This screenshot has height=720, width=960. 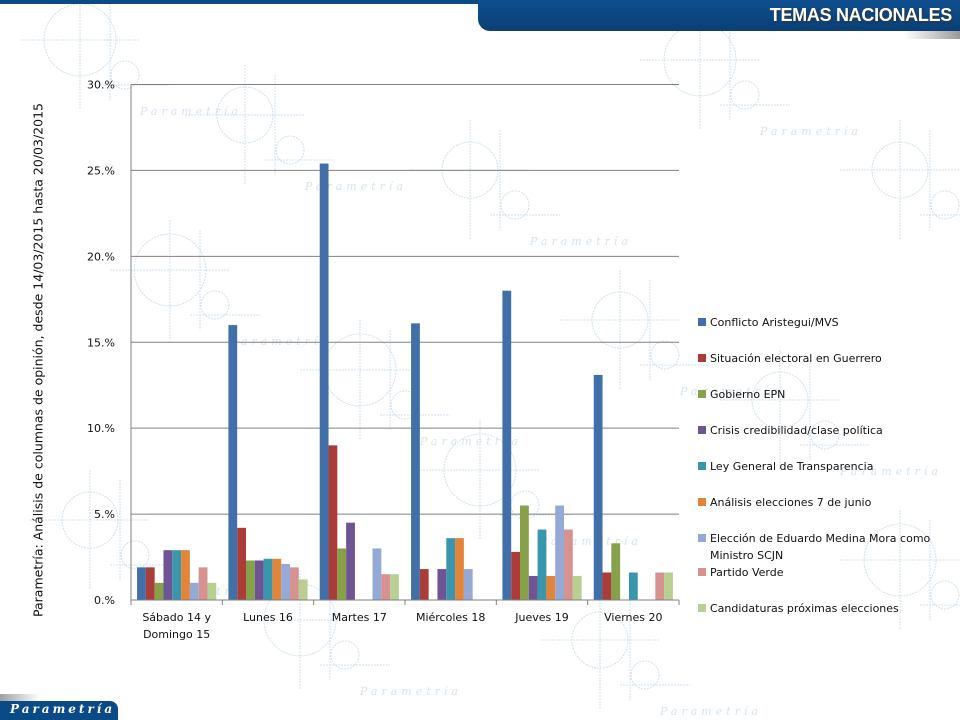 What do you see at coordinates (747, 572) in the screenshot?
I see `legend-label: Partido Verde` at bounding box center [747, 572].